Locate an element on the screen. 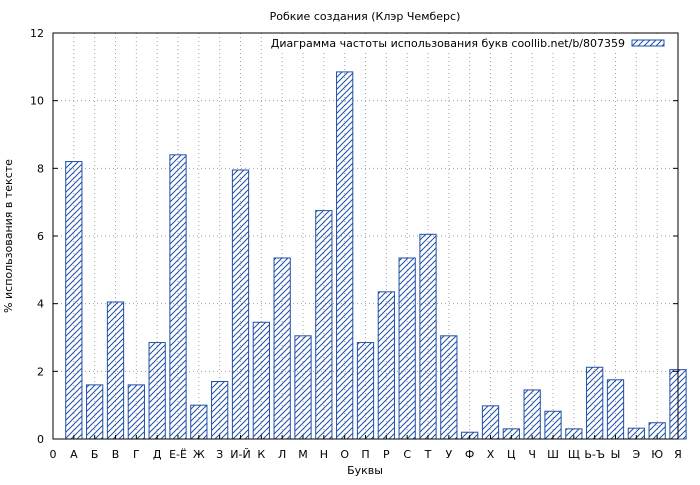  x-tick-label: Ч is located at coordinates (532, 454).